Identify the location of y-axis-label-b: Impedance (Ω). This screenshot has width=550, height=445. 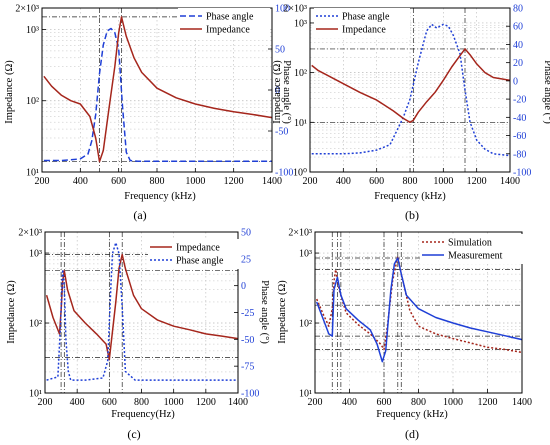
(277, 92).